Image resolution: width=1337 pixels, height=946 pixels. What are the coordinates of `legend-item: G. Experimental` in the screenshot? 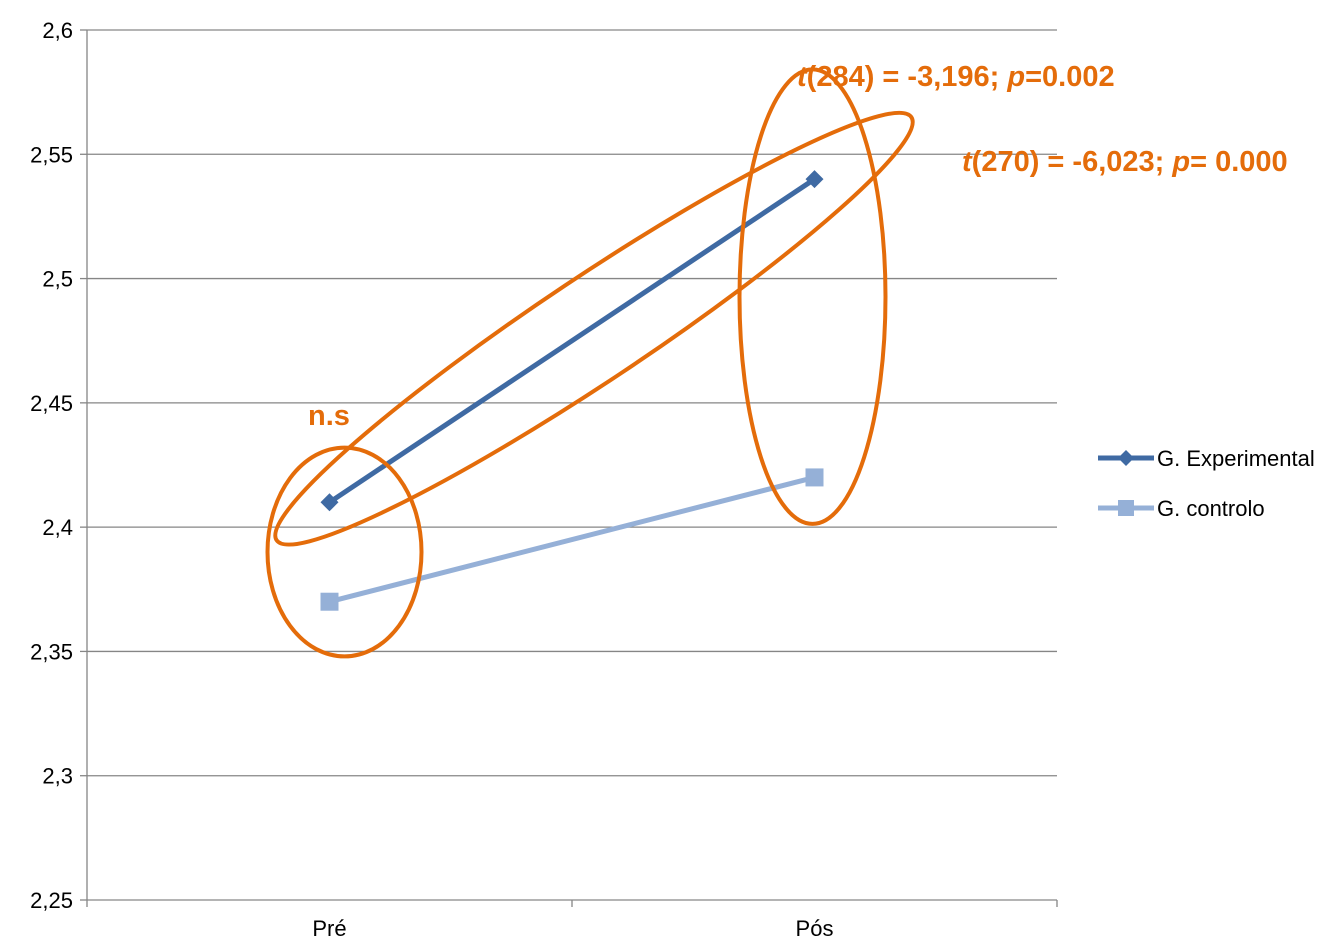 It's located at (1206, 458).